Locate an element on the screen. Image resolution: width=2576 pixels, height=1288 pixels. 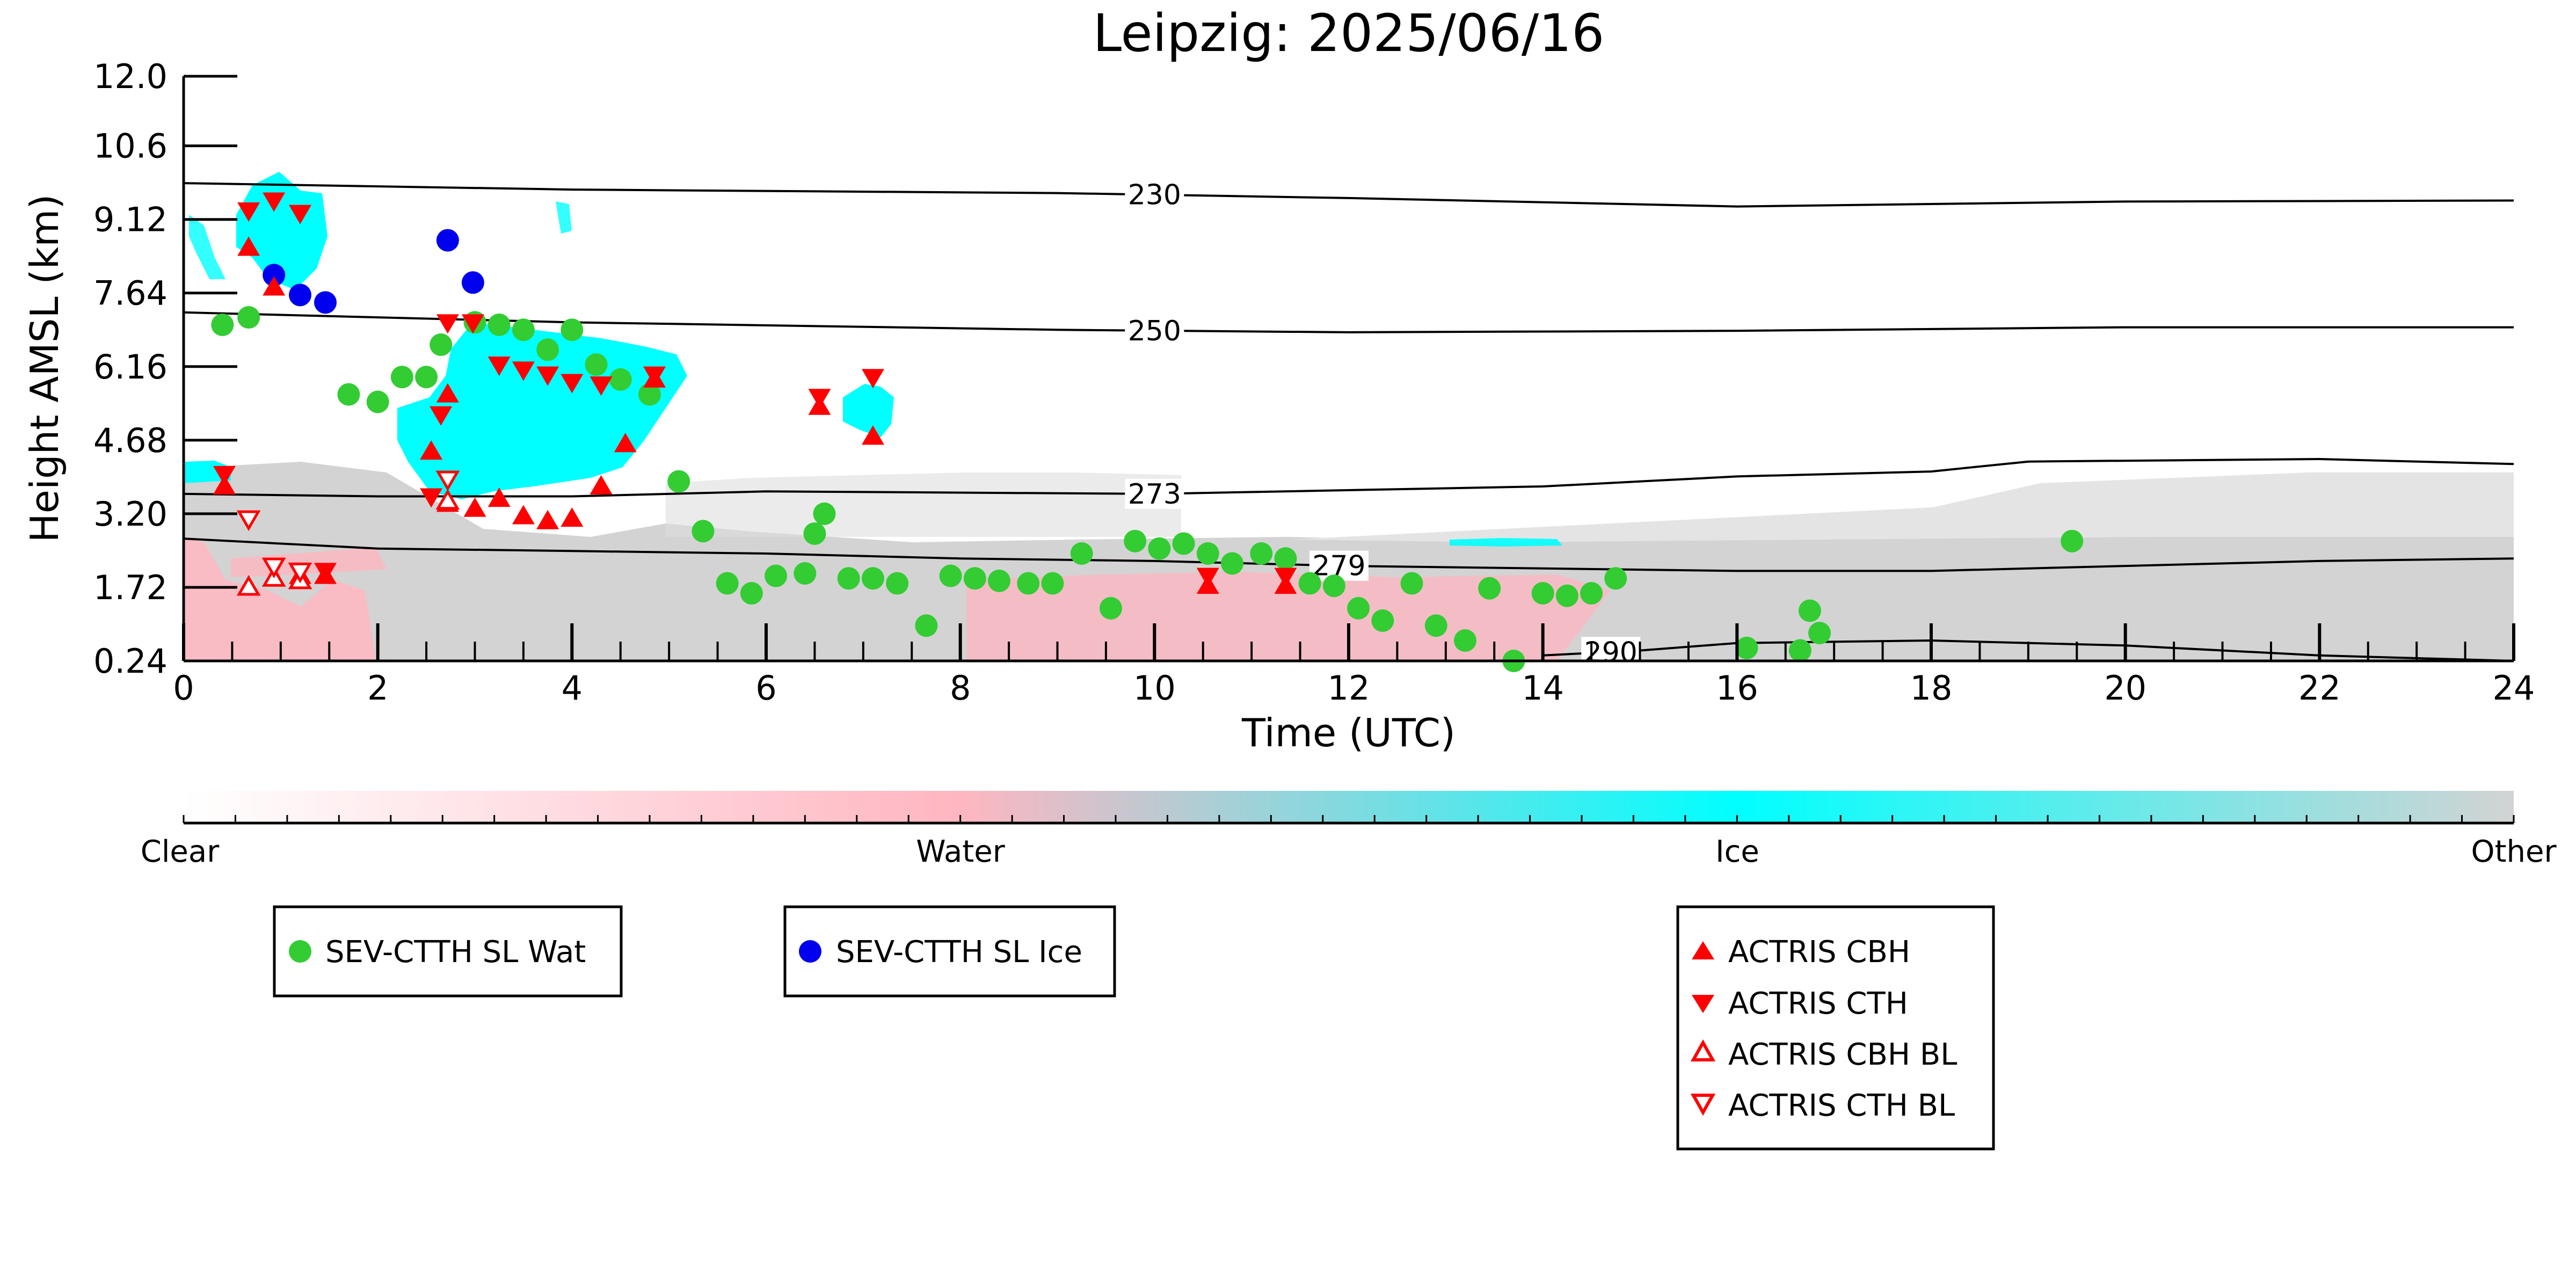
x-tick-label: 0 is located at coordinates (183, 688).